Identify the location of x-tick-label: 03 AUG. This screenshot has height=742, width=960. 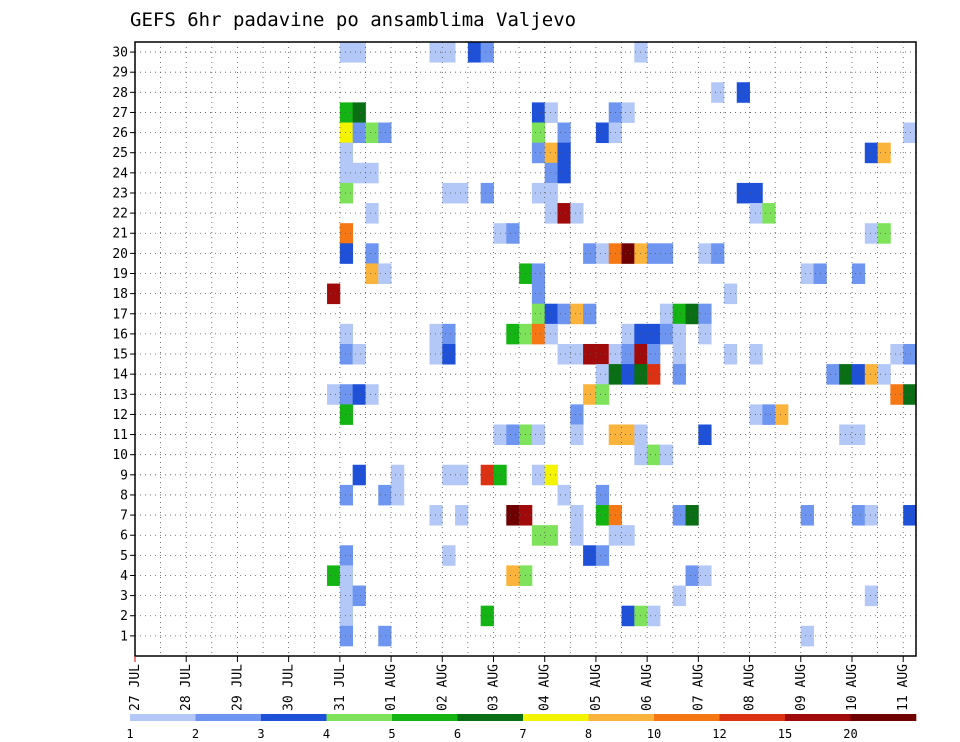
(493, 687).